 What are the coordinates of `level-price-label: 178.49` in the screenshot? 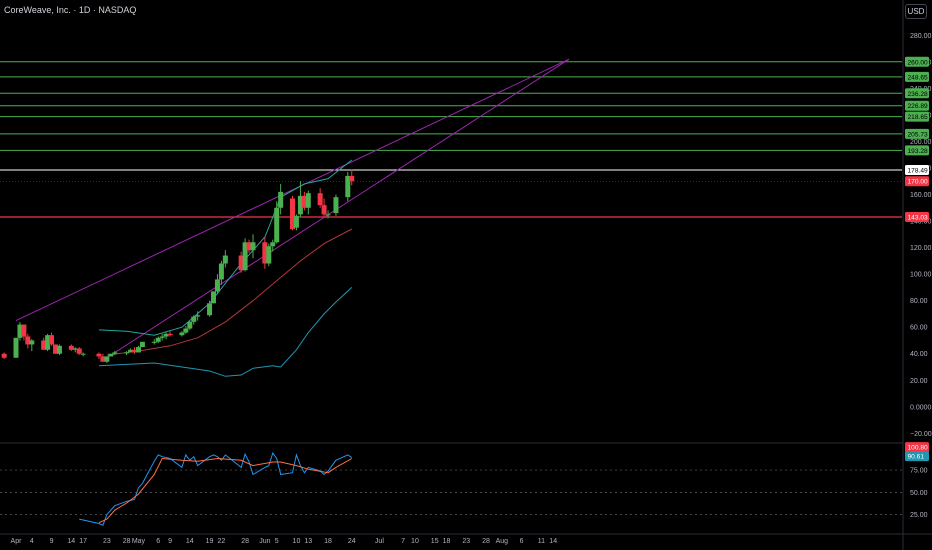 It's located at (917, 169).